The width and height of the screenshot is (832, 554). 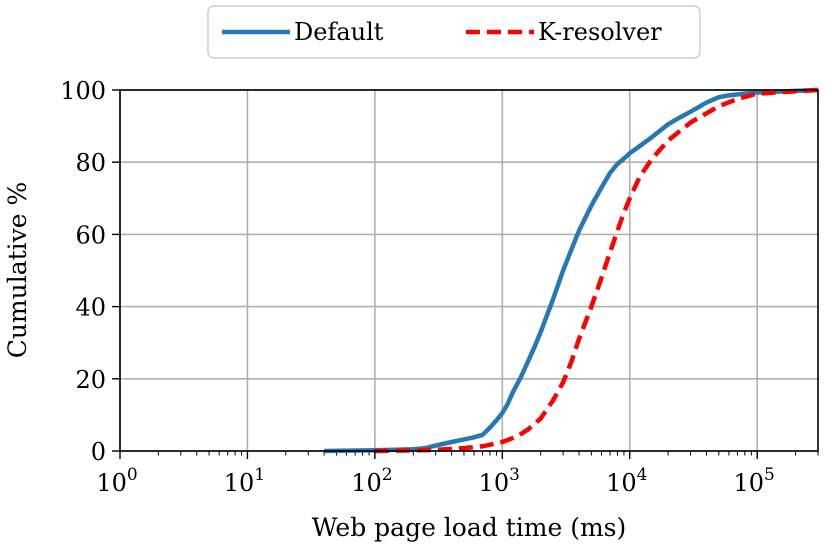 I want to click on legend-label-k-resolver: K-resolver, so click(x=600, y=32).